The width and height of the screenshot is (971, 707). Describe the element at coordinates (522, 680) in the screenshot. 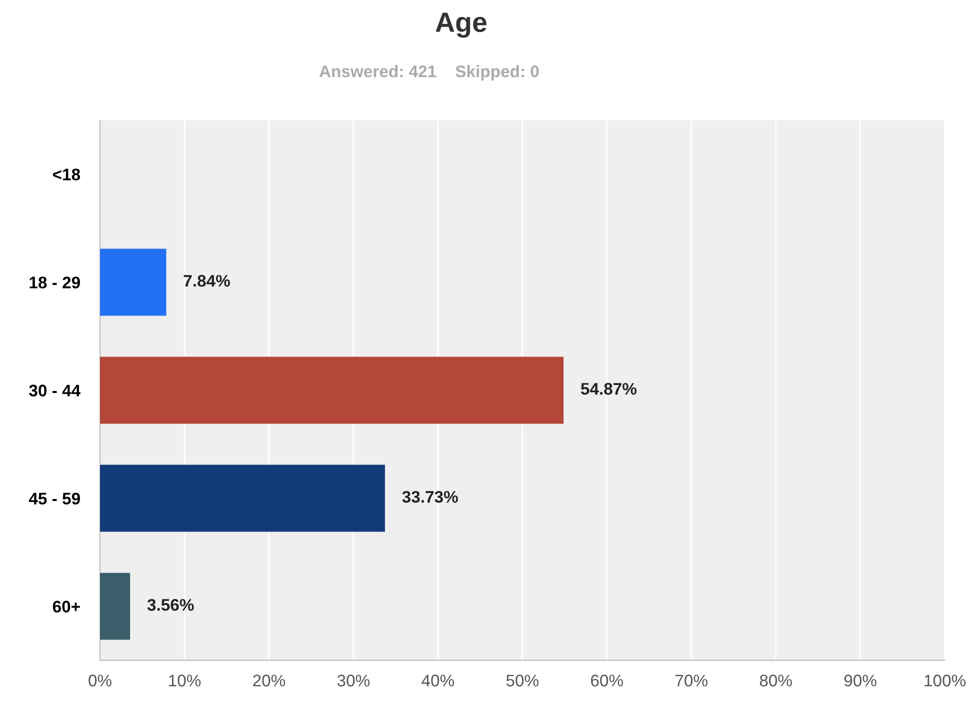

I see `x-tick-label: 50%` at that location.